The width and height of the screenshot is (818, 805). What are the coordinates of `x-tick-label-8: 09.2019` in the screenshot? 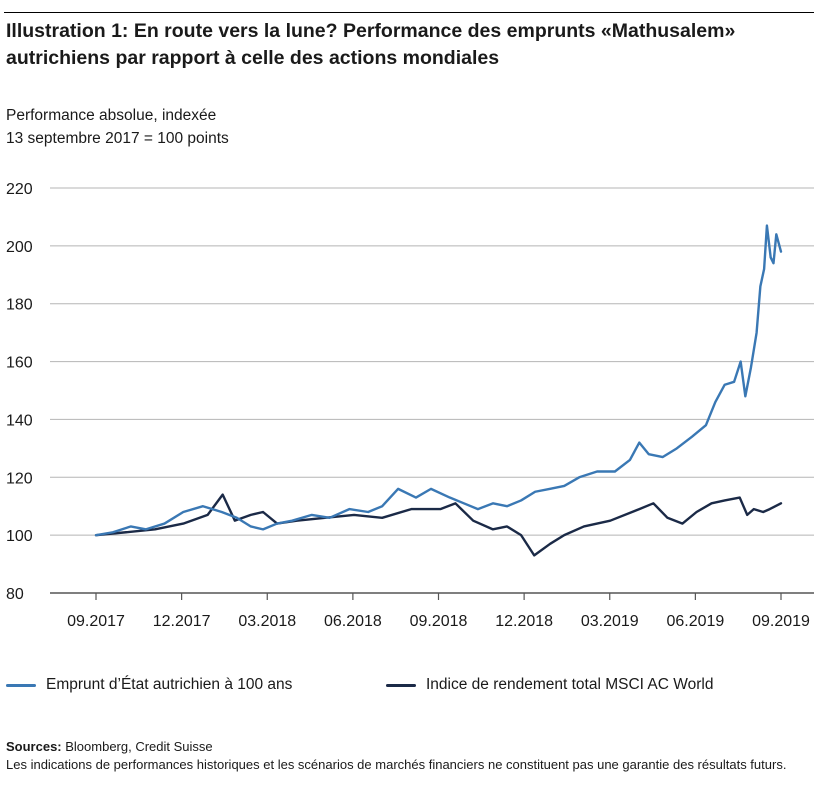 It's located at (781, 621).